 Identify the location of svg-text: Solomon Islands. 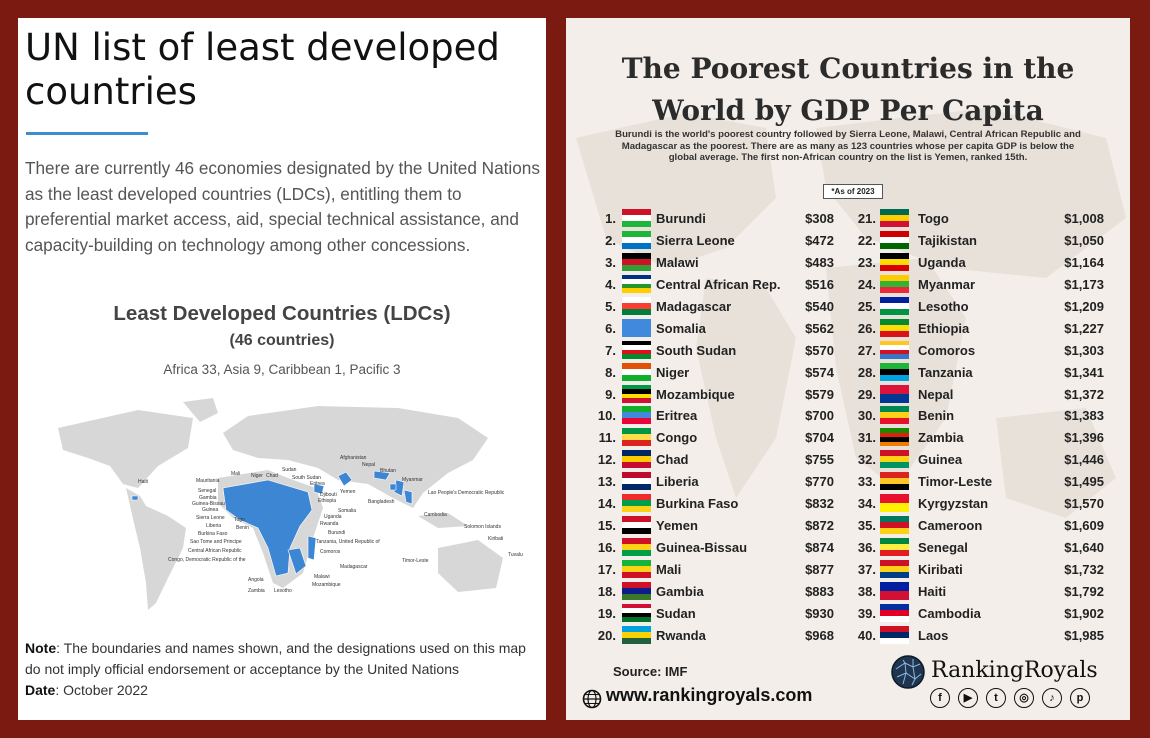
(482, 527).